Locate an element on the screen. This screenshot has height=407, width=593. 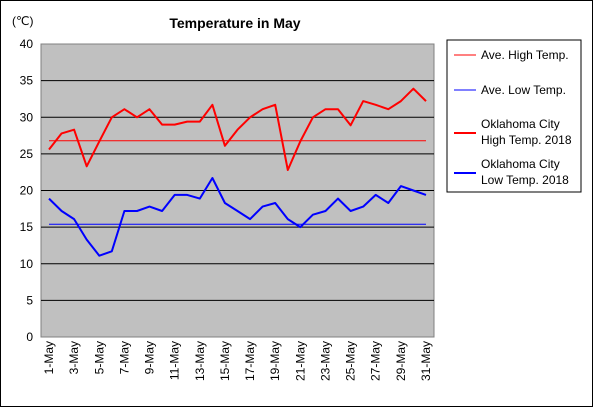
y-tick-label: 40 is located at coordinates (27, 44).